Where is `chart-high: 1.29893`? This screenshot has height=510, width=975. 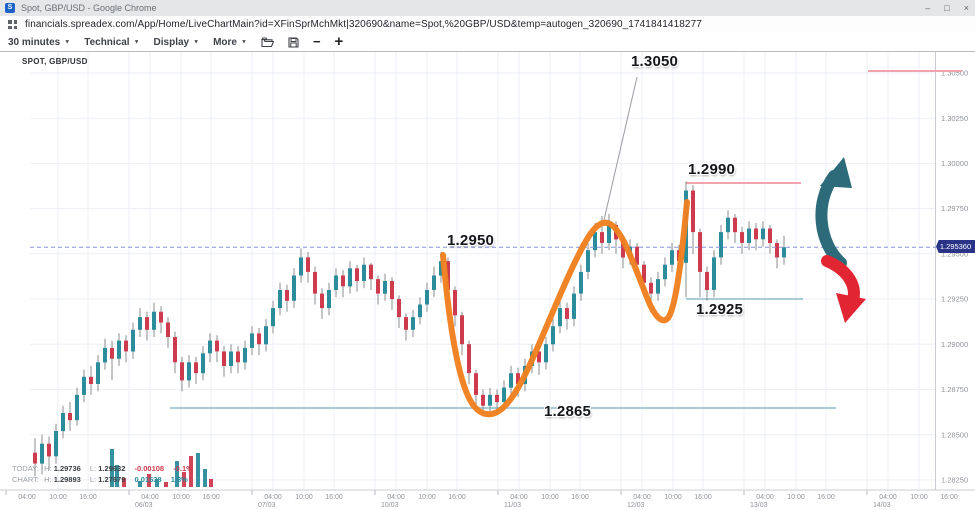 chart-high: 1.29893 is located at coordinates (67, 479).